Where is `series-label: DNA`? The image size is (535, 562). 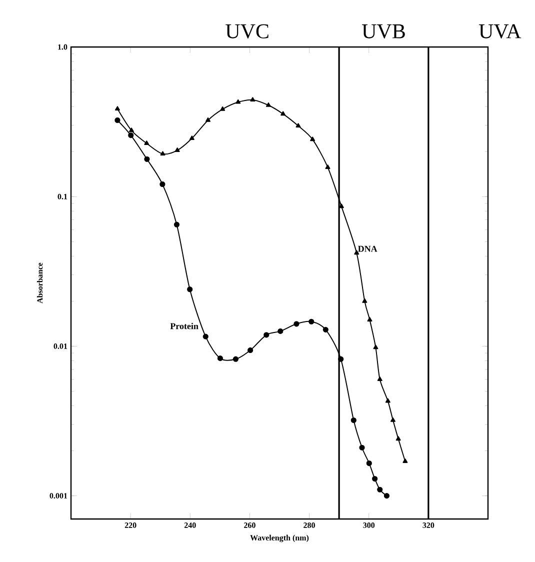 series-label: DNA is located at coordinates (368, 249).